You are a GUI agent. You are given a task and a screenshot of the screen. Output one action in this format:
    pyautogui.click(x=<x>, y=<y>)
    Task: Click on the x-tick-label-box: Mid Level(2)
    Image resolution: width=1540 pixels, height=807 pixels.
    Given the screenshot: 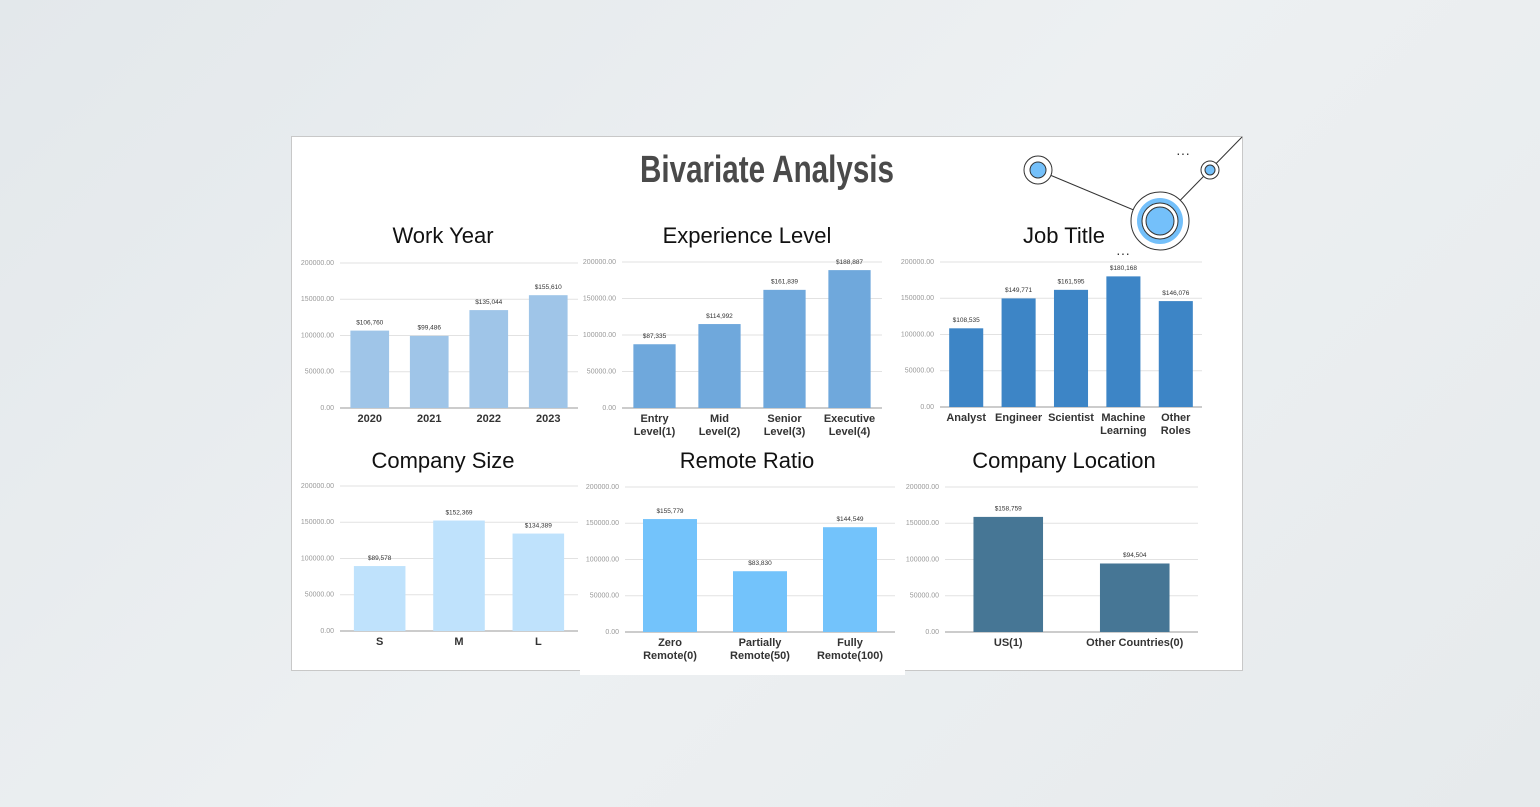 What is the action you would take?
    pyautogui.click(x=719, y=425)
    